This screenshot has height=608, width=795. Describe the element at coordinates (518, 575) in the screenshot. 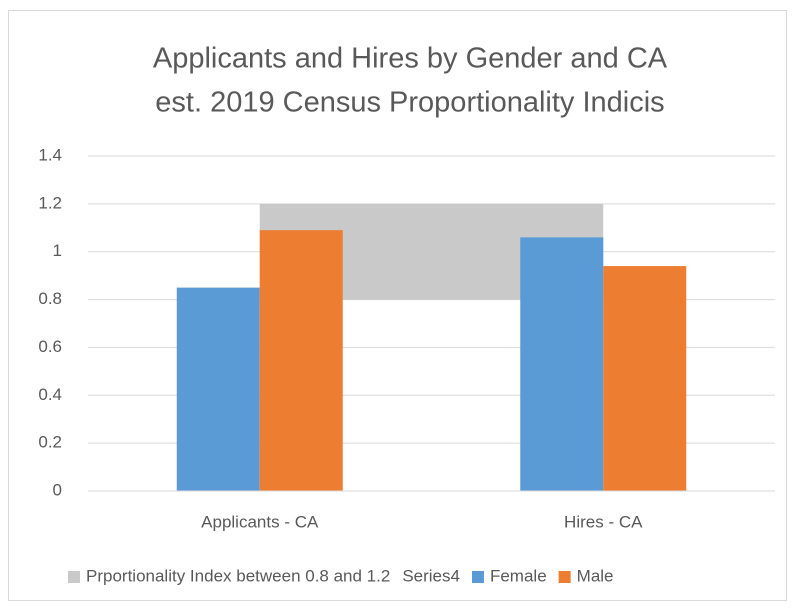

I see `legend-label: Female` at that location.